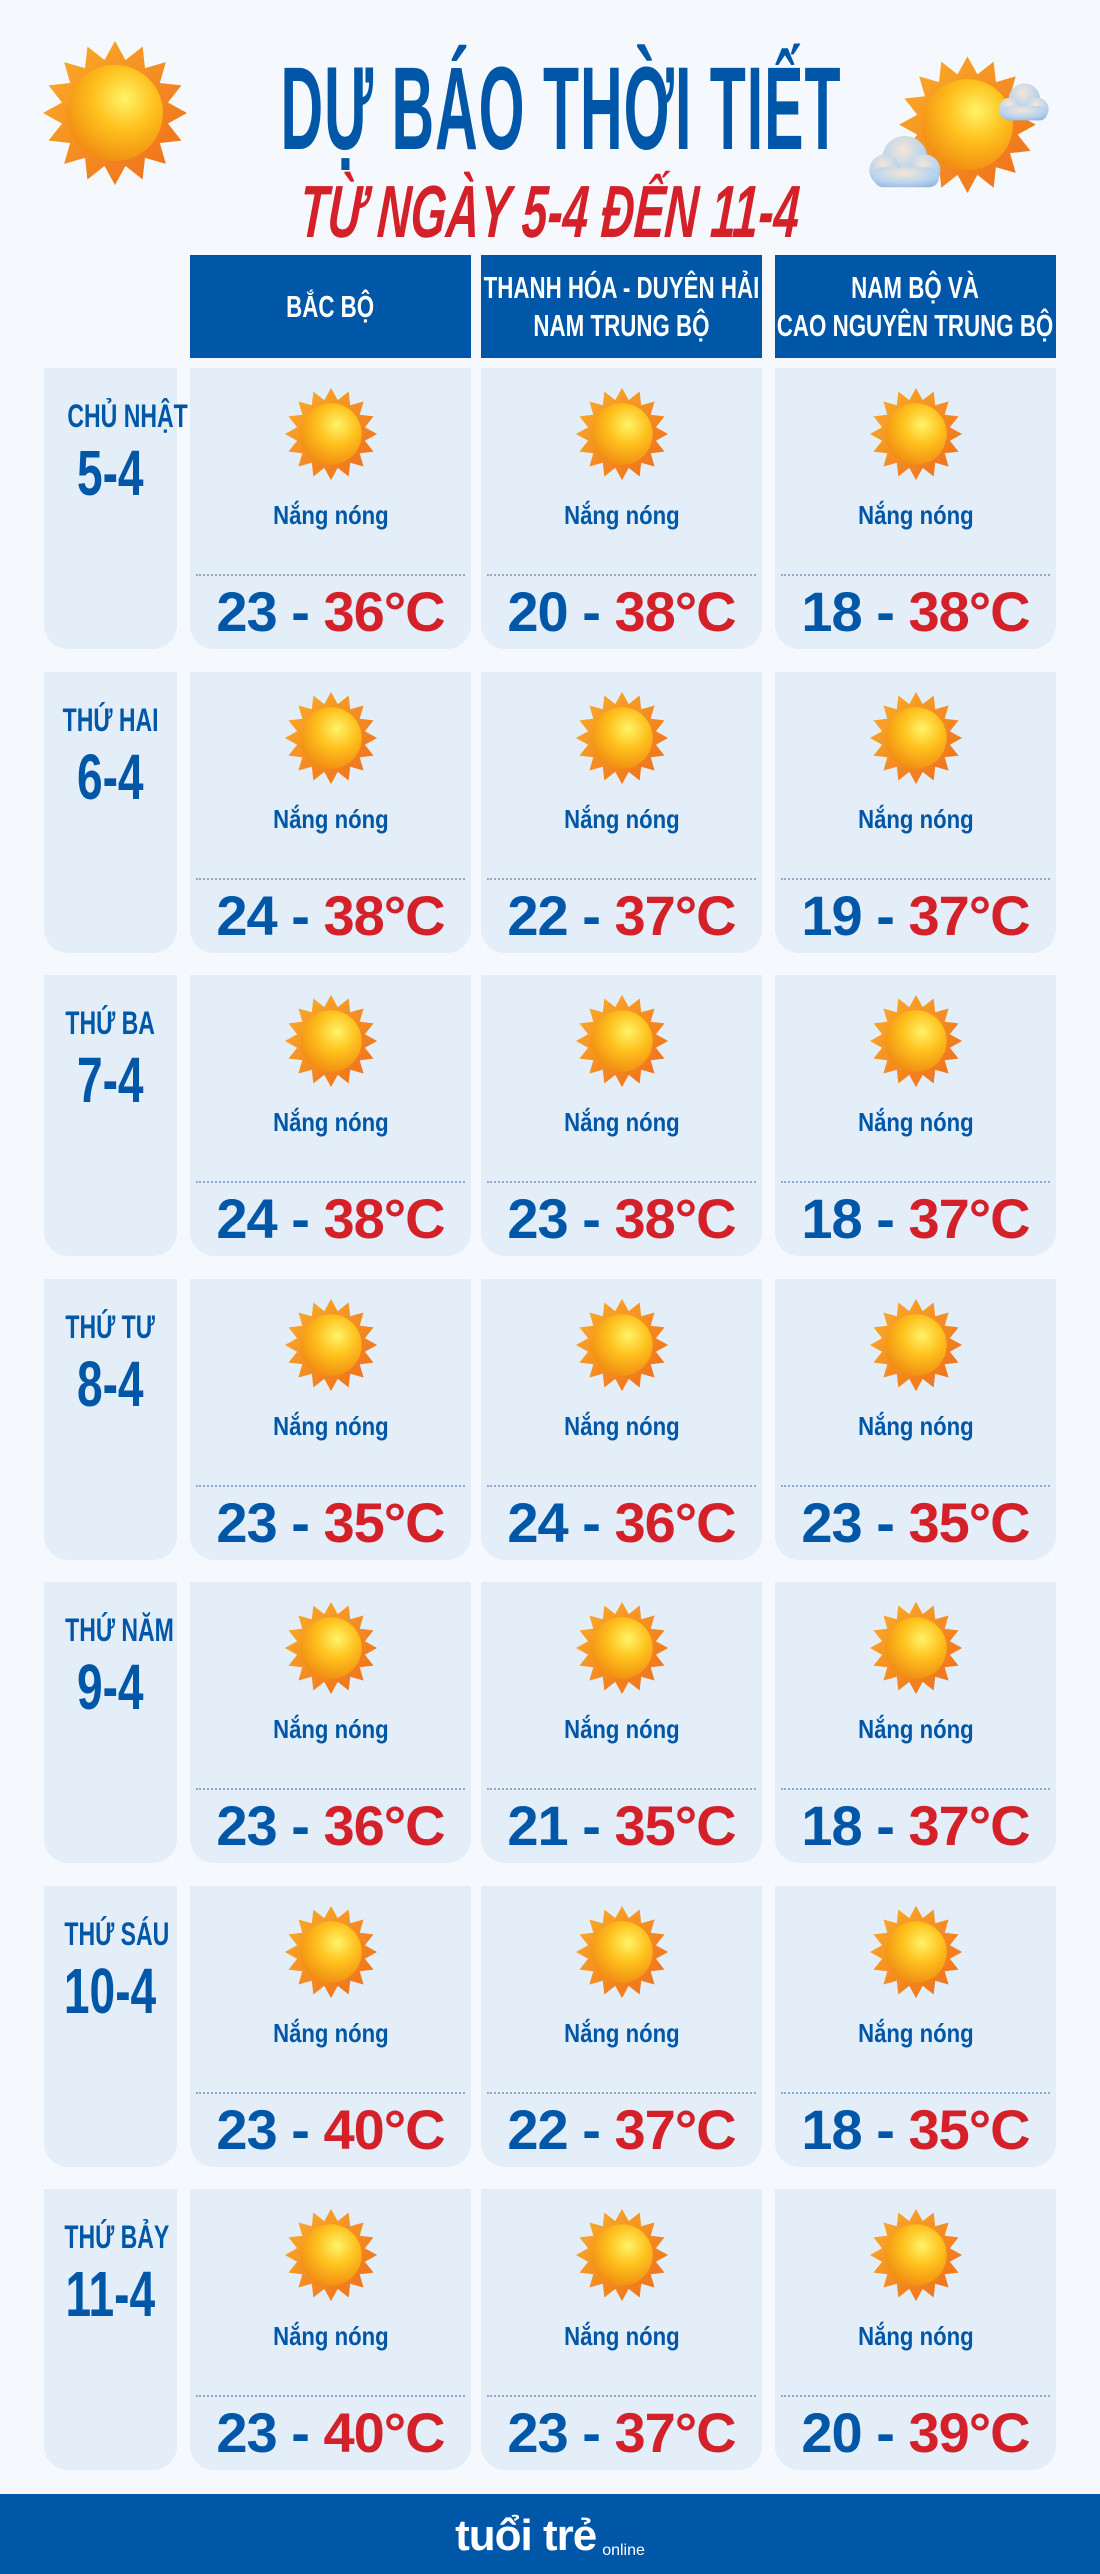 This screenshot has width=1100, height=2574. Describe the element at coordinates (831, 1825) in the screenshot. I see `temp-low: 18` at that location.